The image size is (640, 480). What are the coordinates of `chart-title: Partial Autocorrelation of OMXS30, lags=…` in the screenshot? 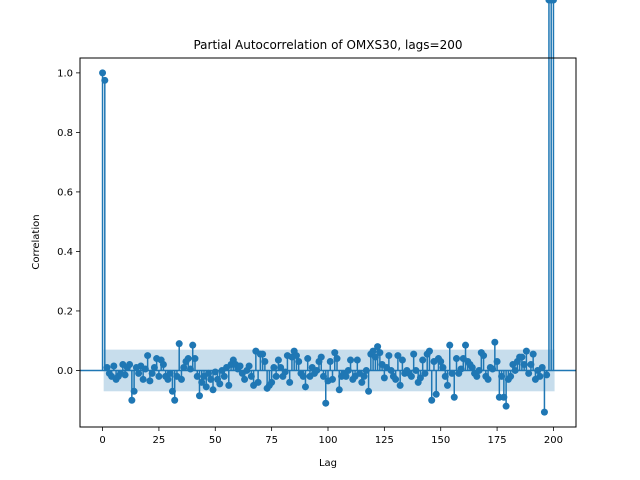 It's located at (327, 45).